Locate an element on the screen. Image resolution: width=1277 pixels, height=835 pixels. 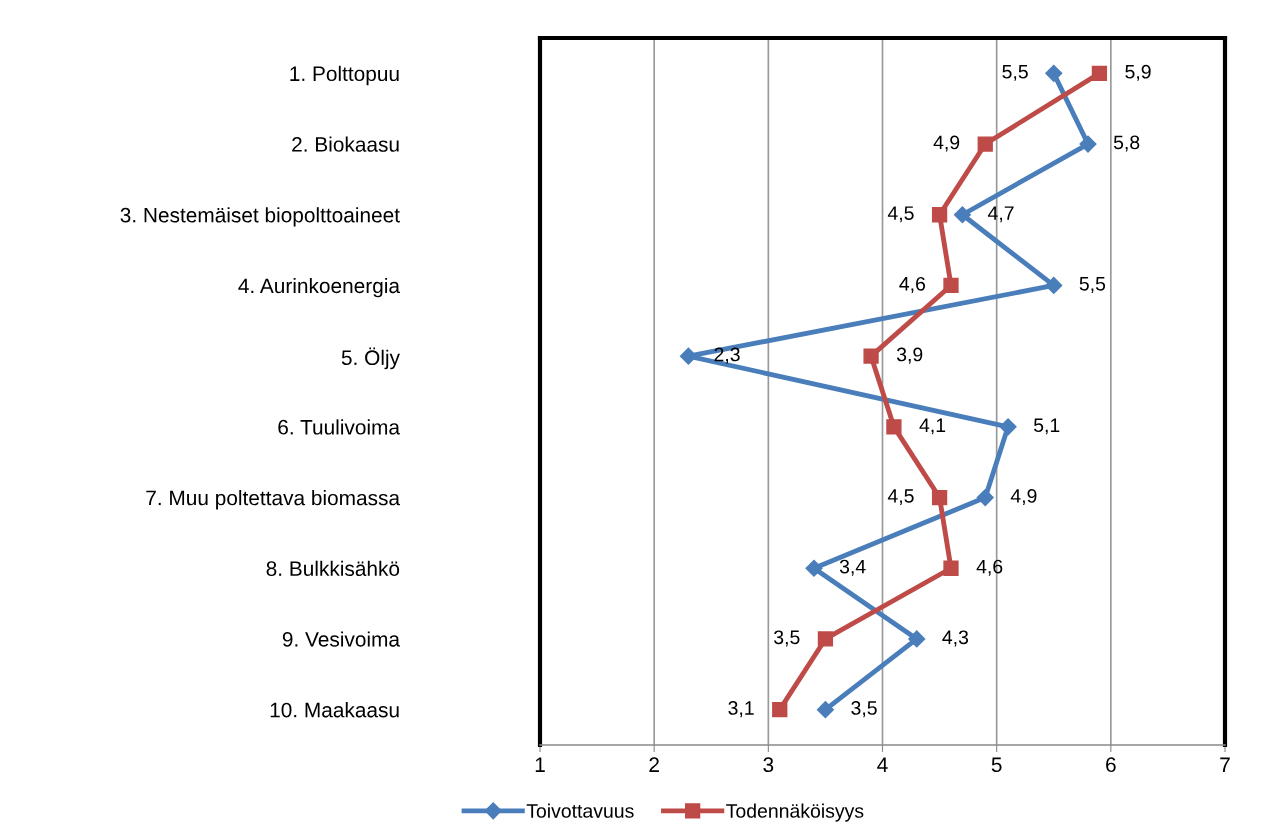
data-label: 2,3 is located at coordinates (727, 355).